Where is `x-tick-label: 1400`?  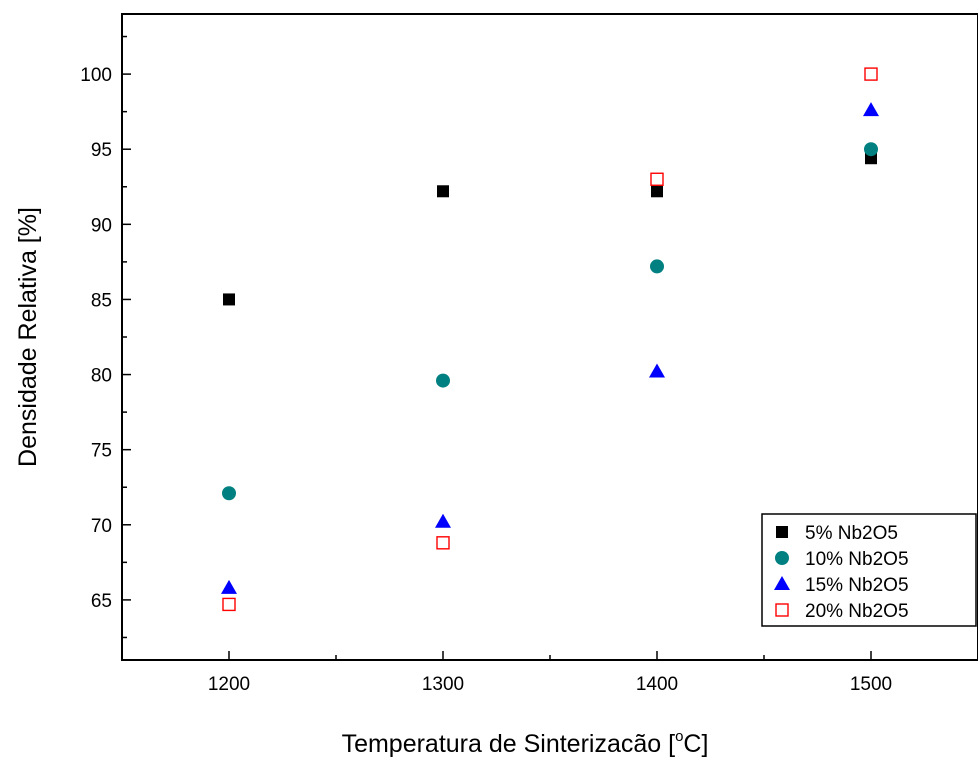
x-tick-label: 1400 is located at coordinates (657, 684).